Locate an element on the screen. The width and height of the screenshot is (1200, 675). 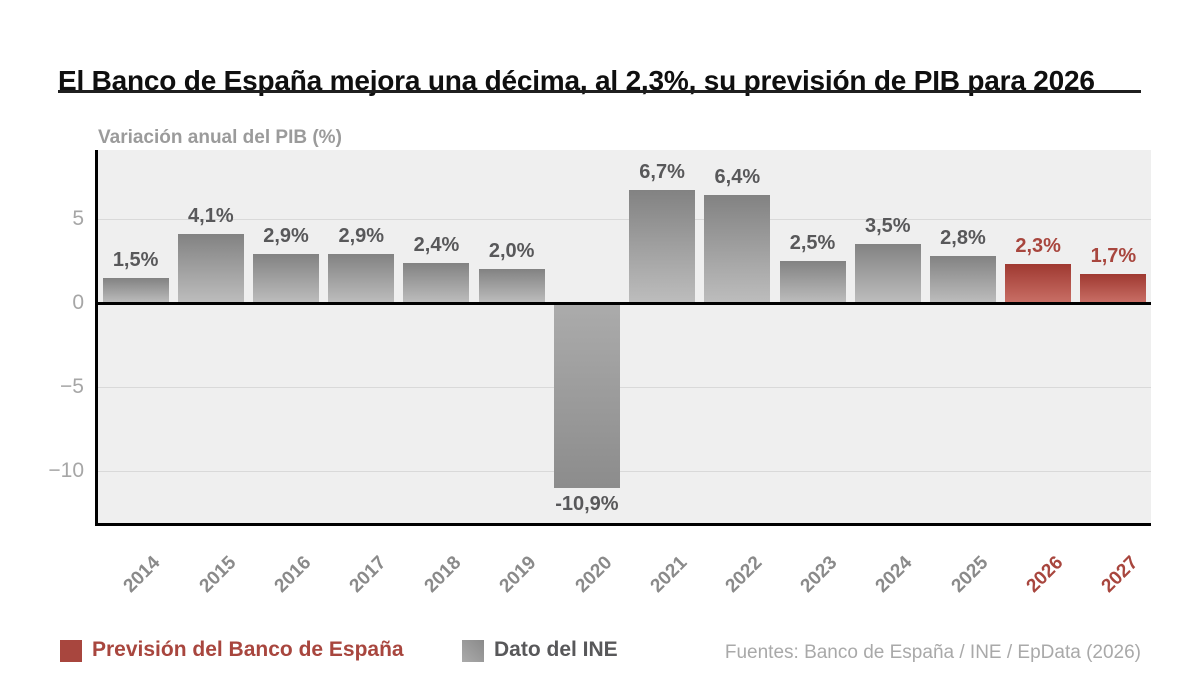
value-label-2022: 6,4% is located at coordinates (737, 177).